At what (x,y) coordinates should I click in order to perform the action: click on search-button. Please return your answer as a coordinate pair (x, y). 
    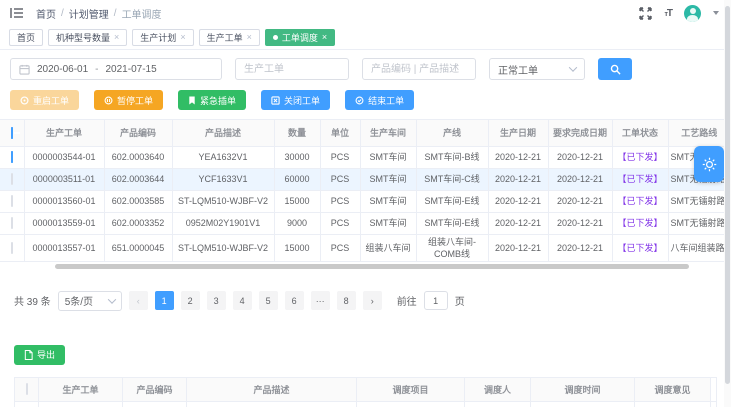
    Looking at the image, I should click on (615, 69).